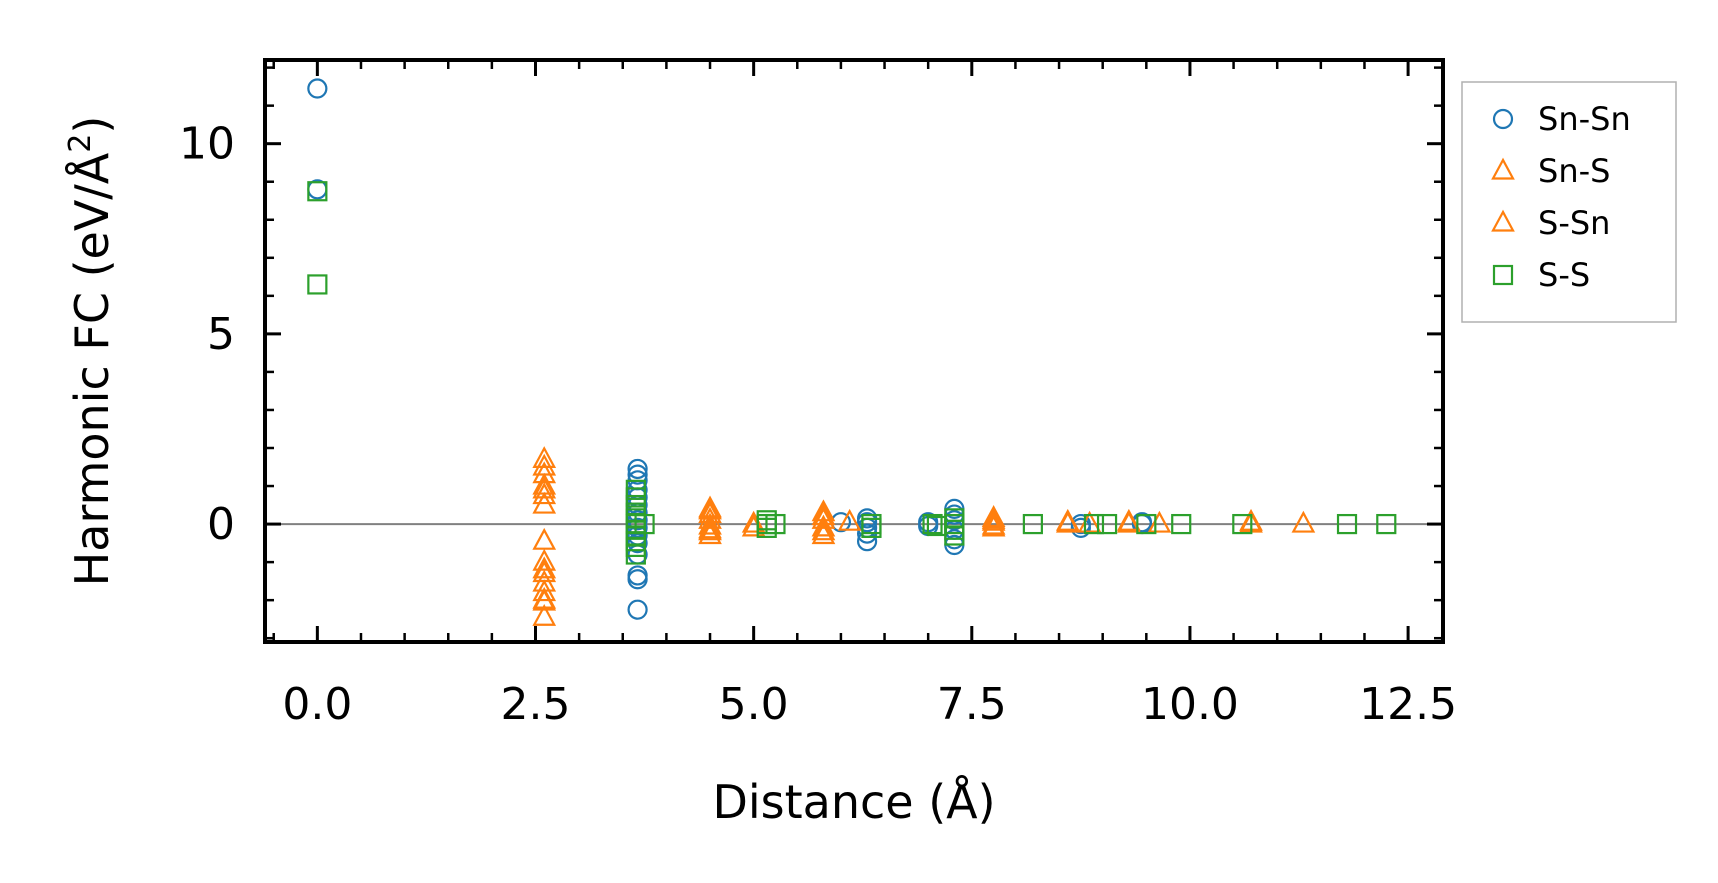  Describe the element at coordinates (1503, 220) in the screenshot. I see `legend-marker-s-sn` at that location.